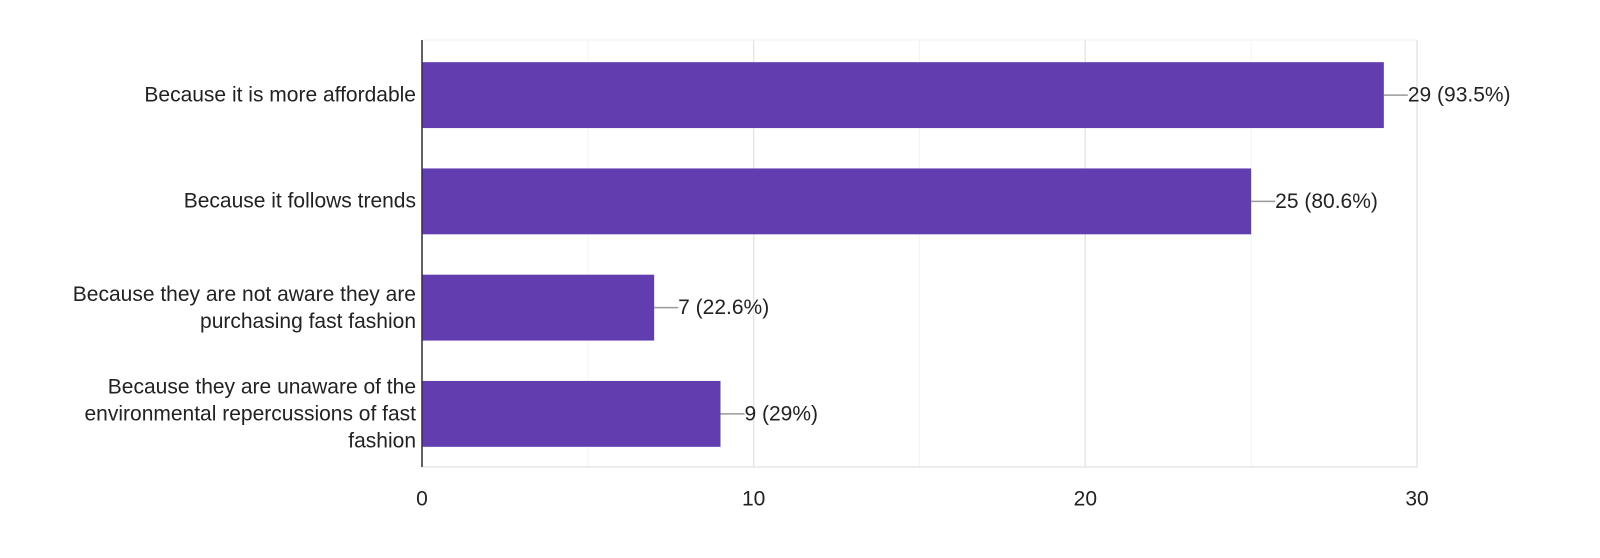 This screenshot has height=558, width=1600. What do you see at coordinates (1416, 499) in the screenshot?
I see `x-tick-label: 30` at bounding box center [1416, 499].